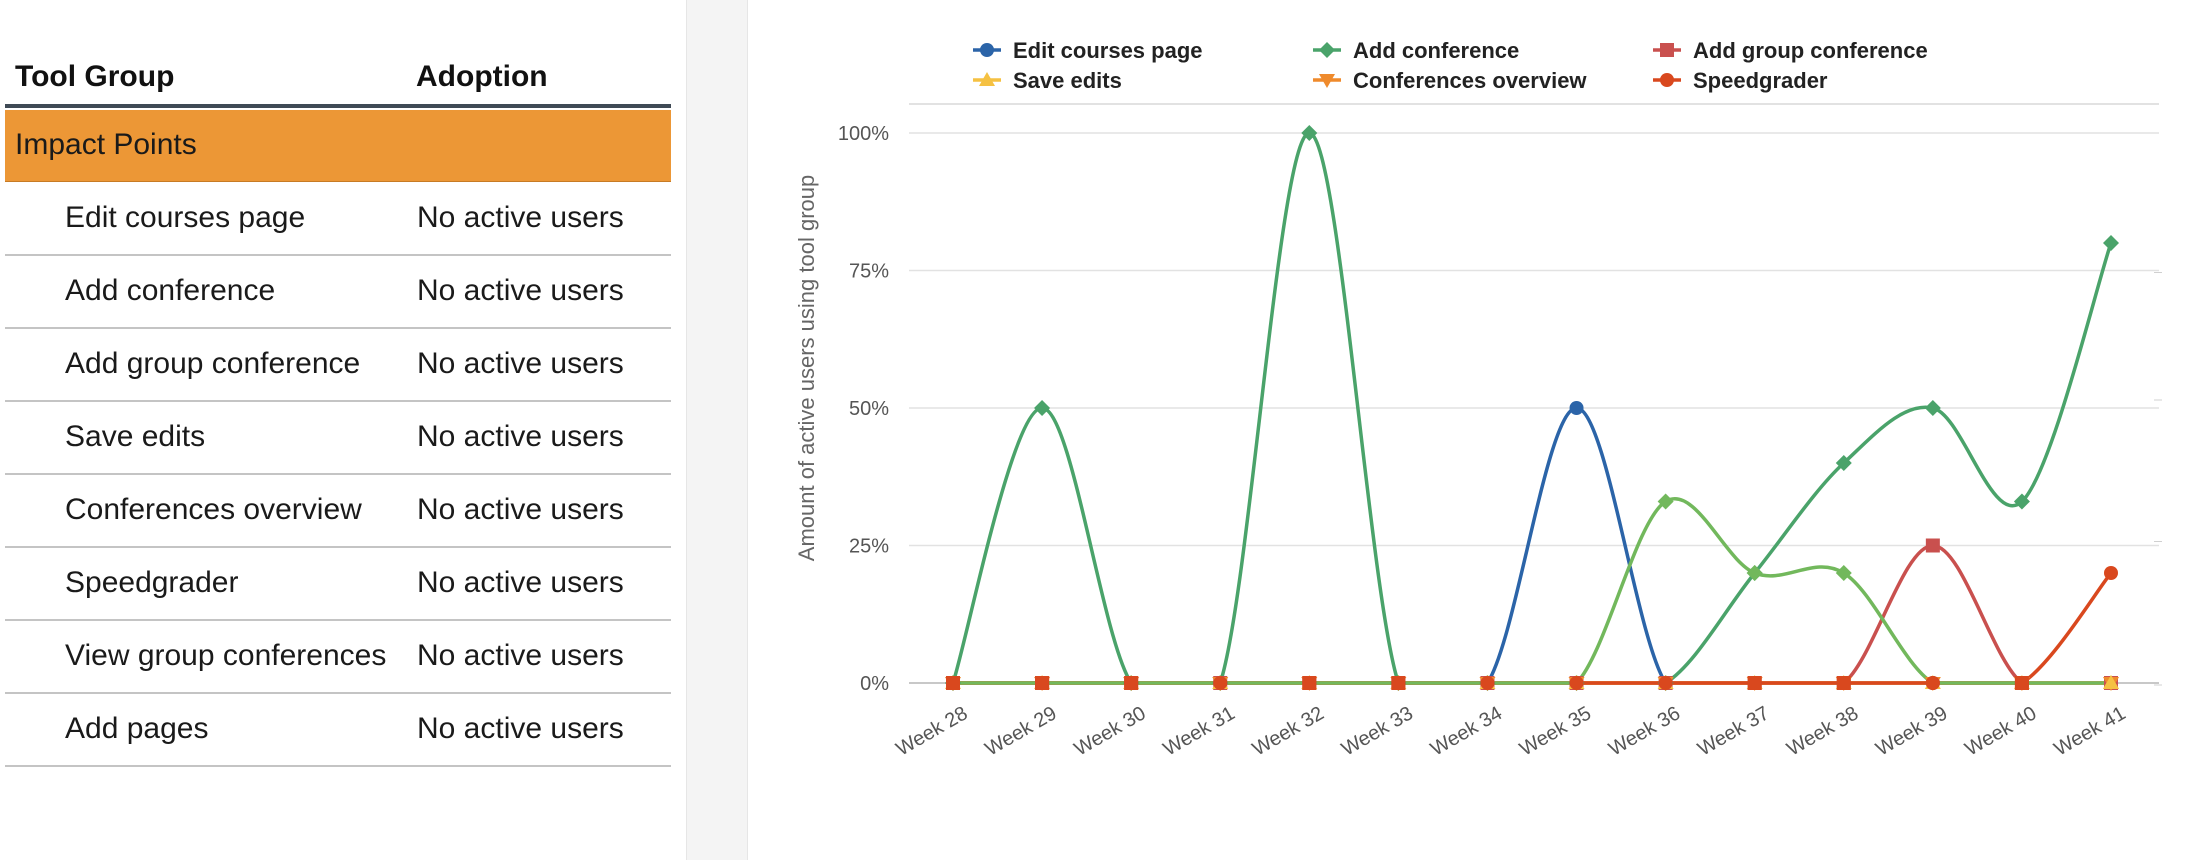  What do you see at coordinates (869, 272) in the screenshot?
I see `y-tick-label: 75%` at bounding box center [869, 272].